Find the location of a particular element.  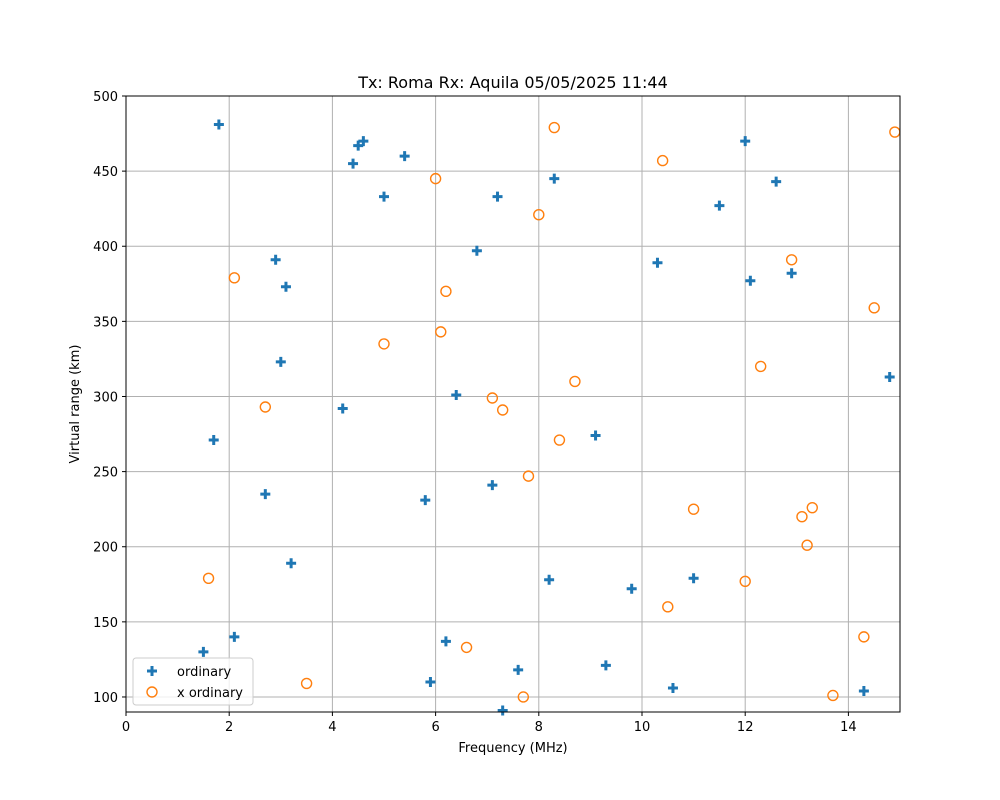

plus-marker-icon is located at coordinates (152, 671).